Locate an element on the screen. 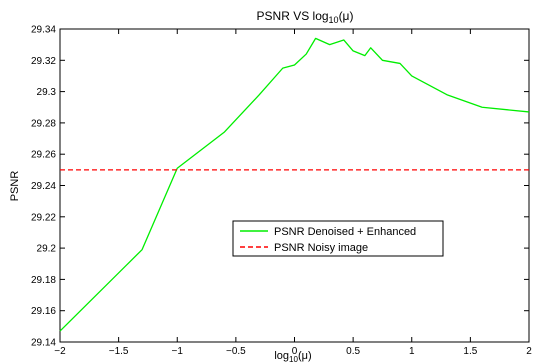  y-tick-label: 29.16 is located at coordinates (43, 311).